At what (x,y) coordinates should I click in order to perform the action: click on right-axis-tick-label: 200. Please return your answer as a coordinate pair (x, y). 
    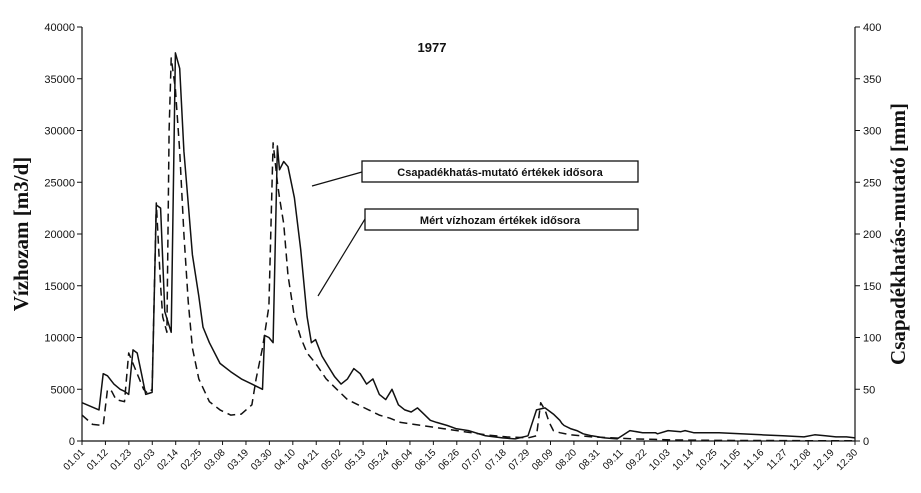
    Looking at the image, I should click on (872, 235).